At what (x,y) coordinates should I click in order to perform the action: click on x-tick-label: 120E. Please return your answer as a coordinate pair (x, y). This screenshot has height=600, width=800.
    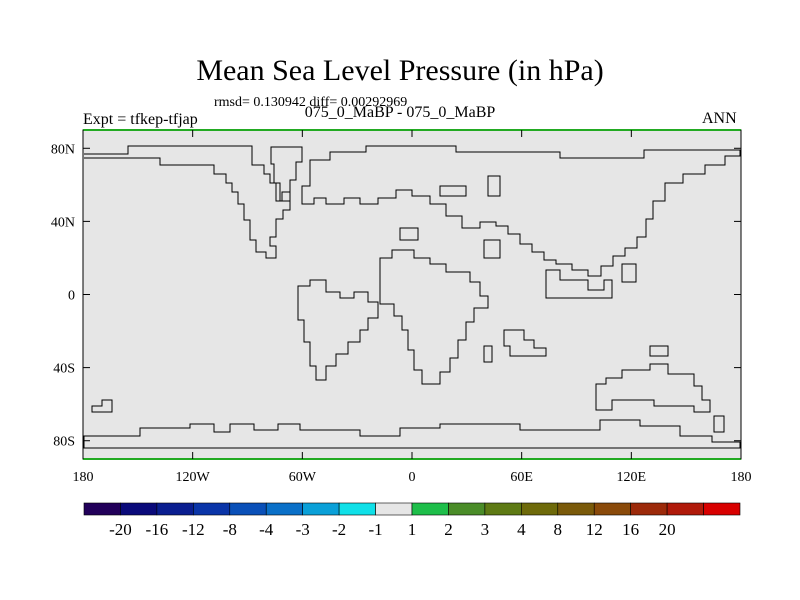
    Looking at the image, I should click on (632, 477).